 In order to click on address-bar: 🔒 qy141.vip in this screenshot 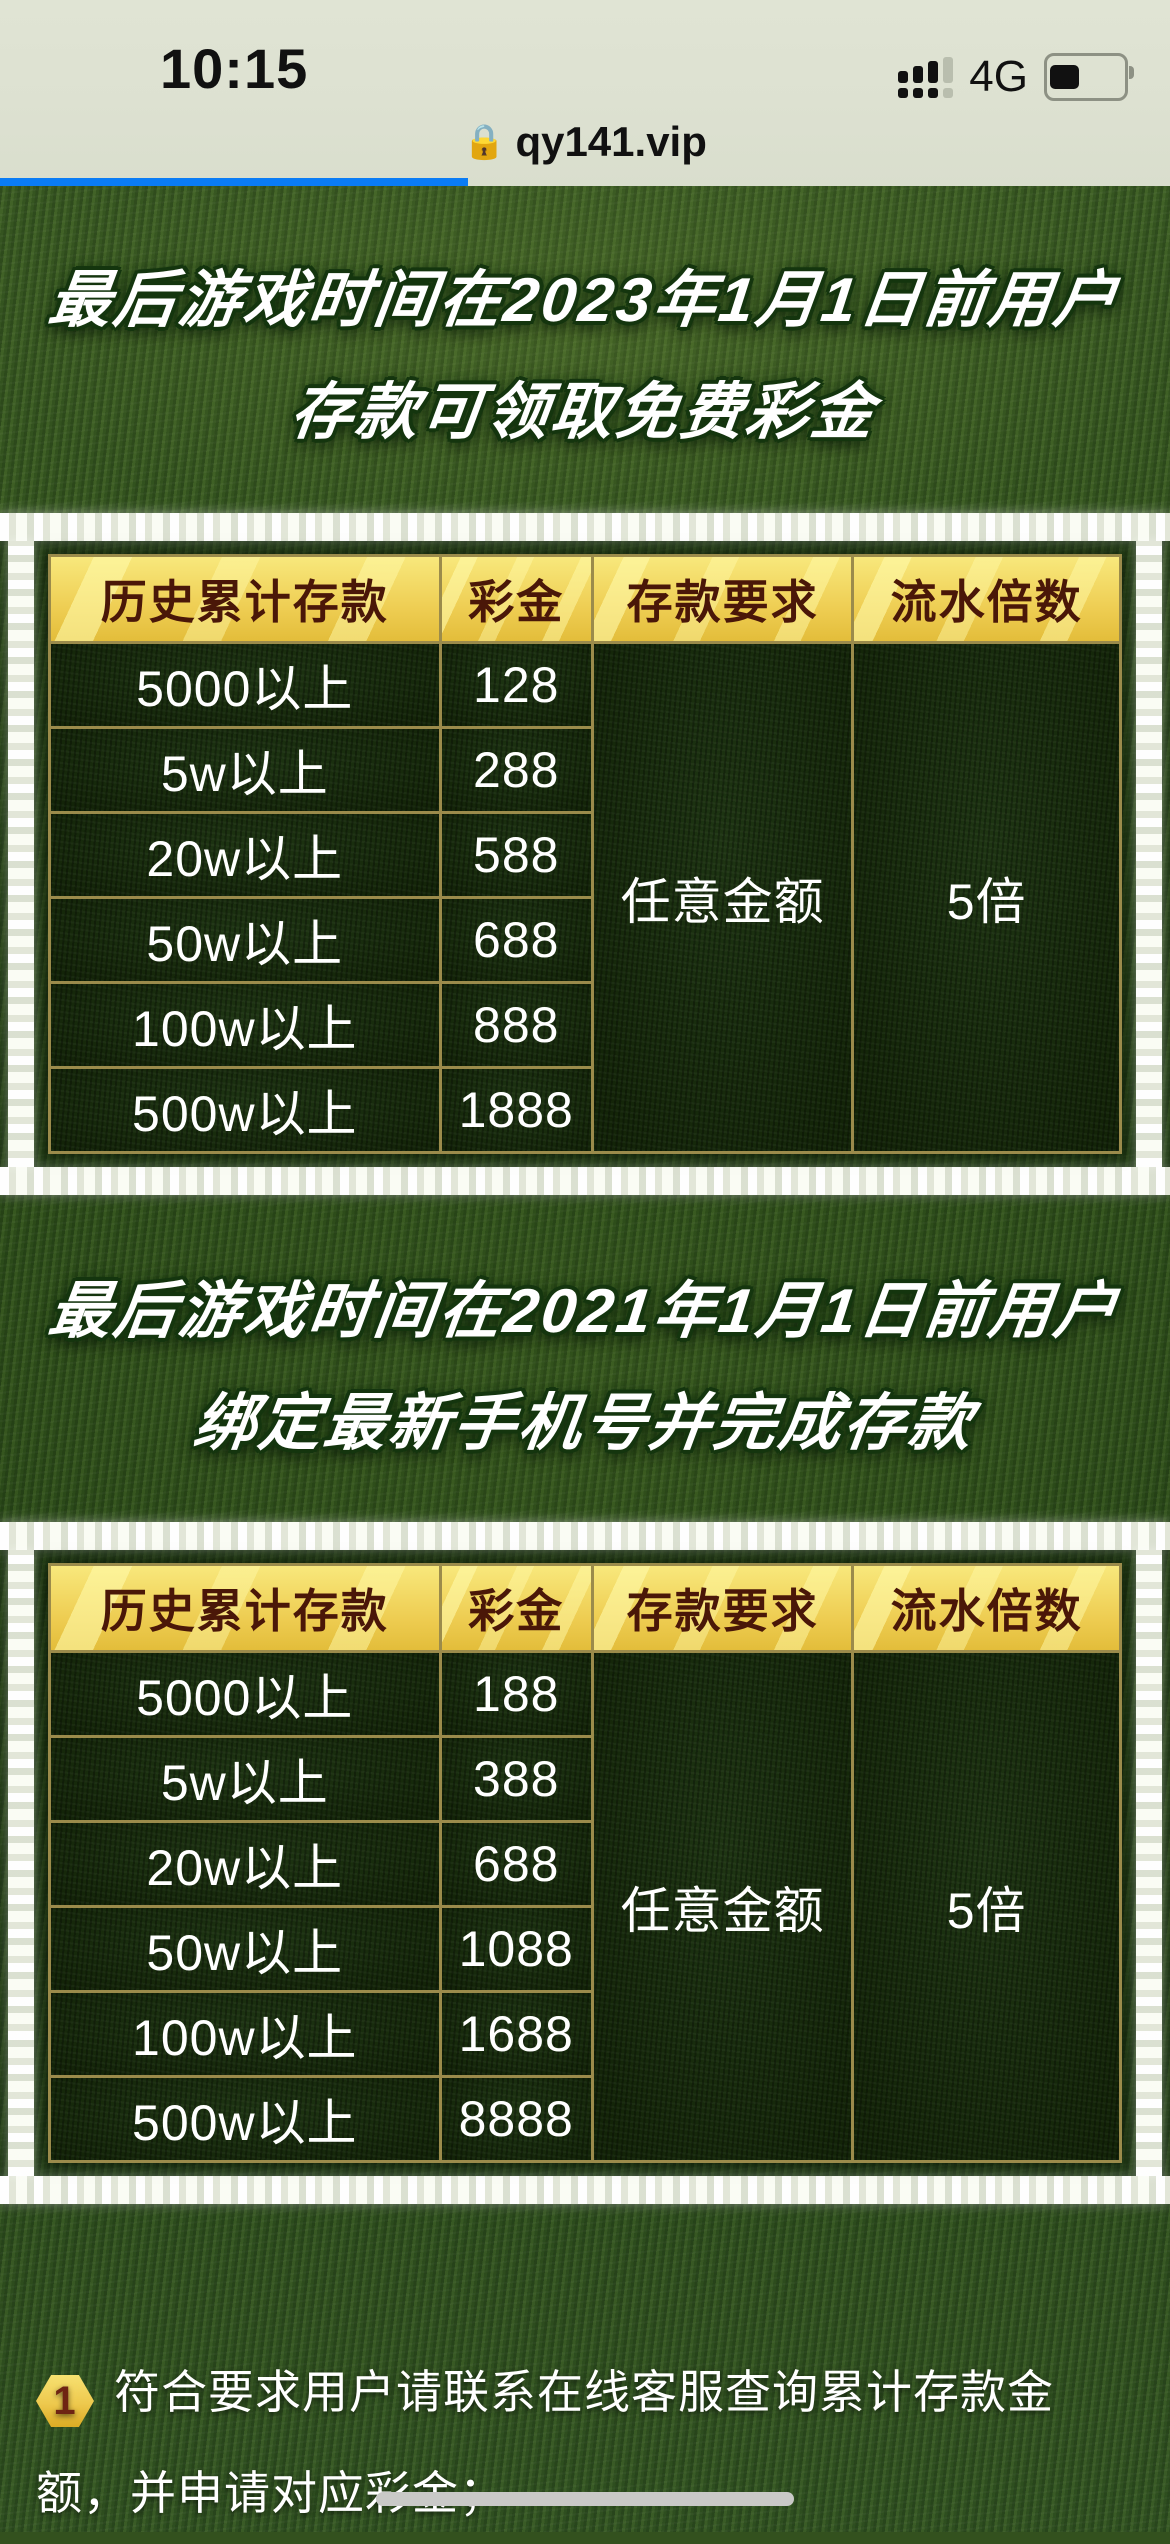, I will do `click(585, 142)`.